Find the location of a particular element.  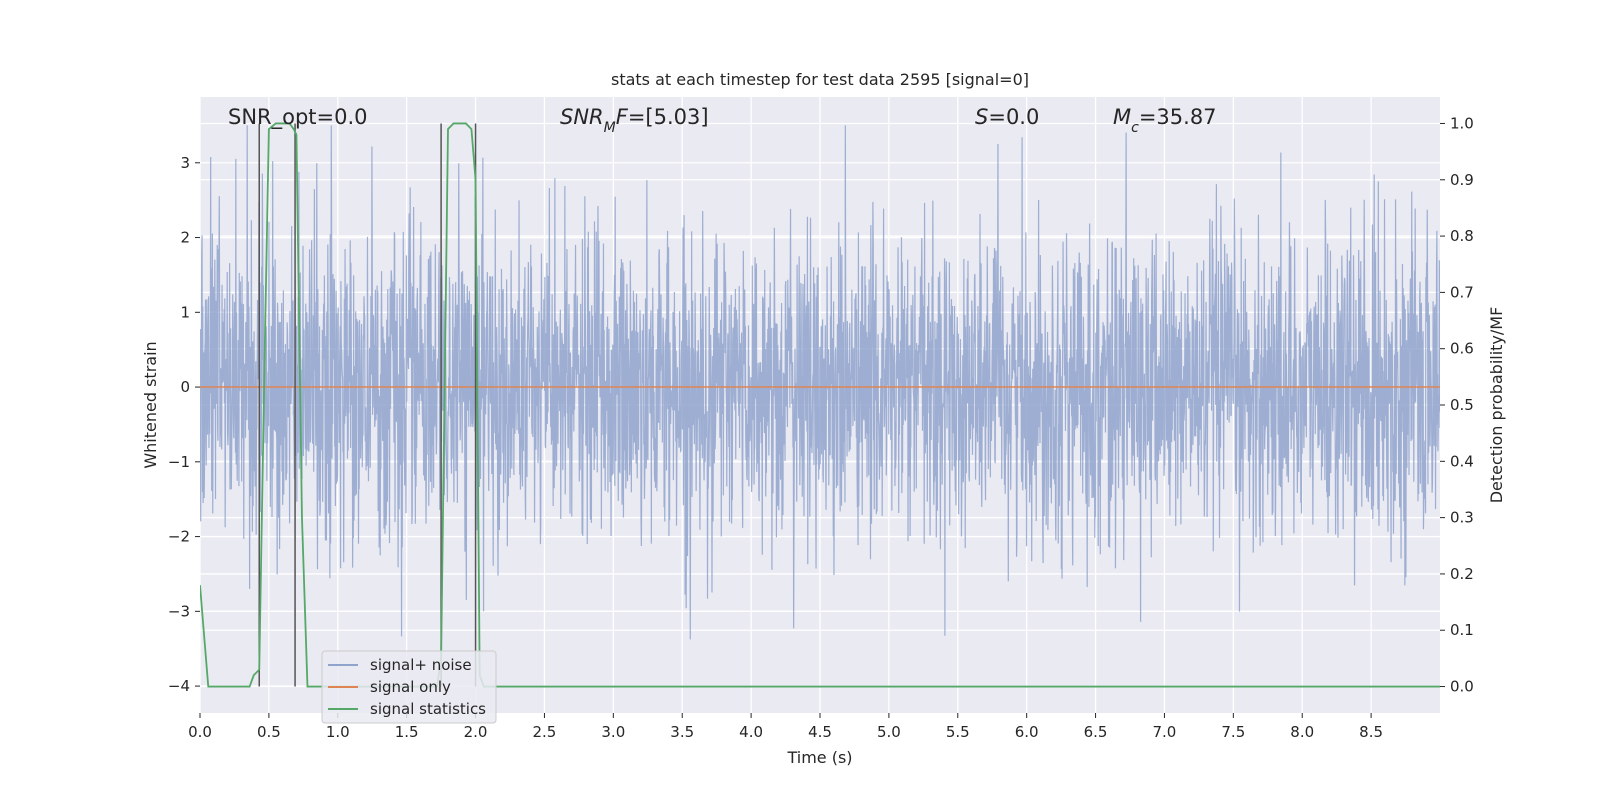

x-tick-label: 0.0 is located at coordinates (200, 732).